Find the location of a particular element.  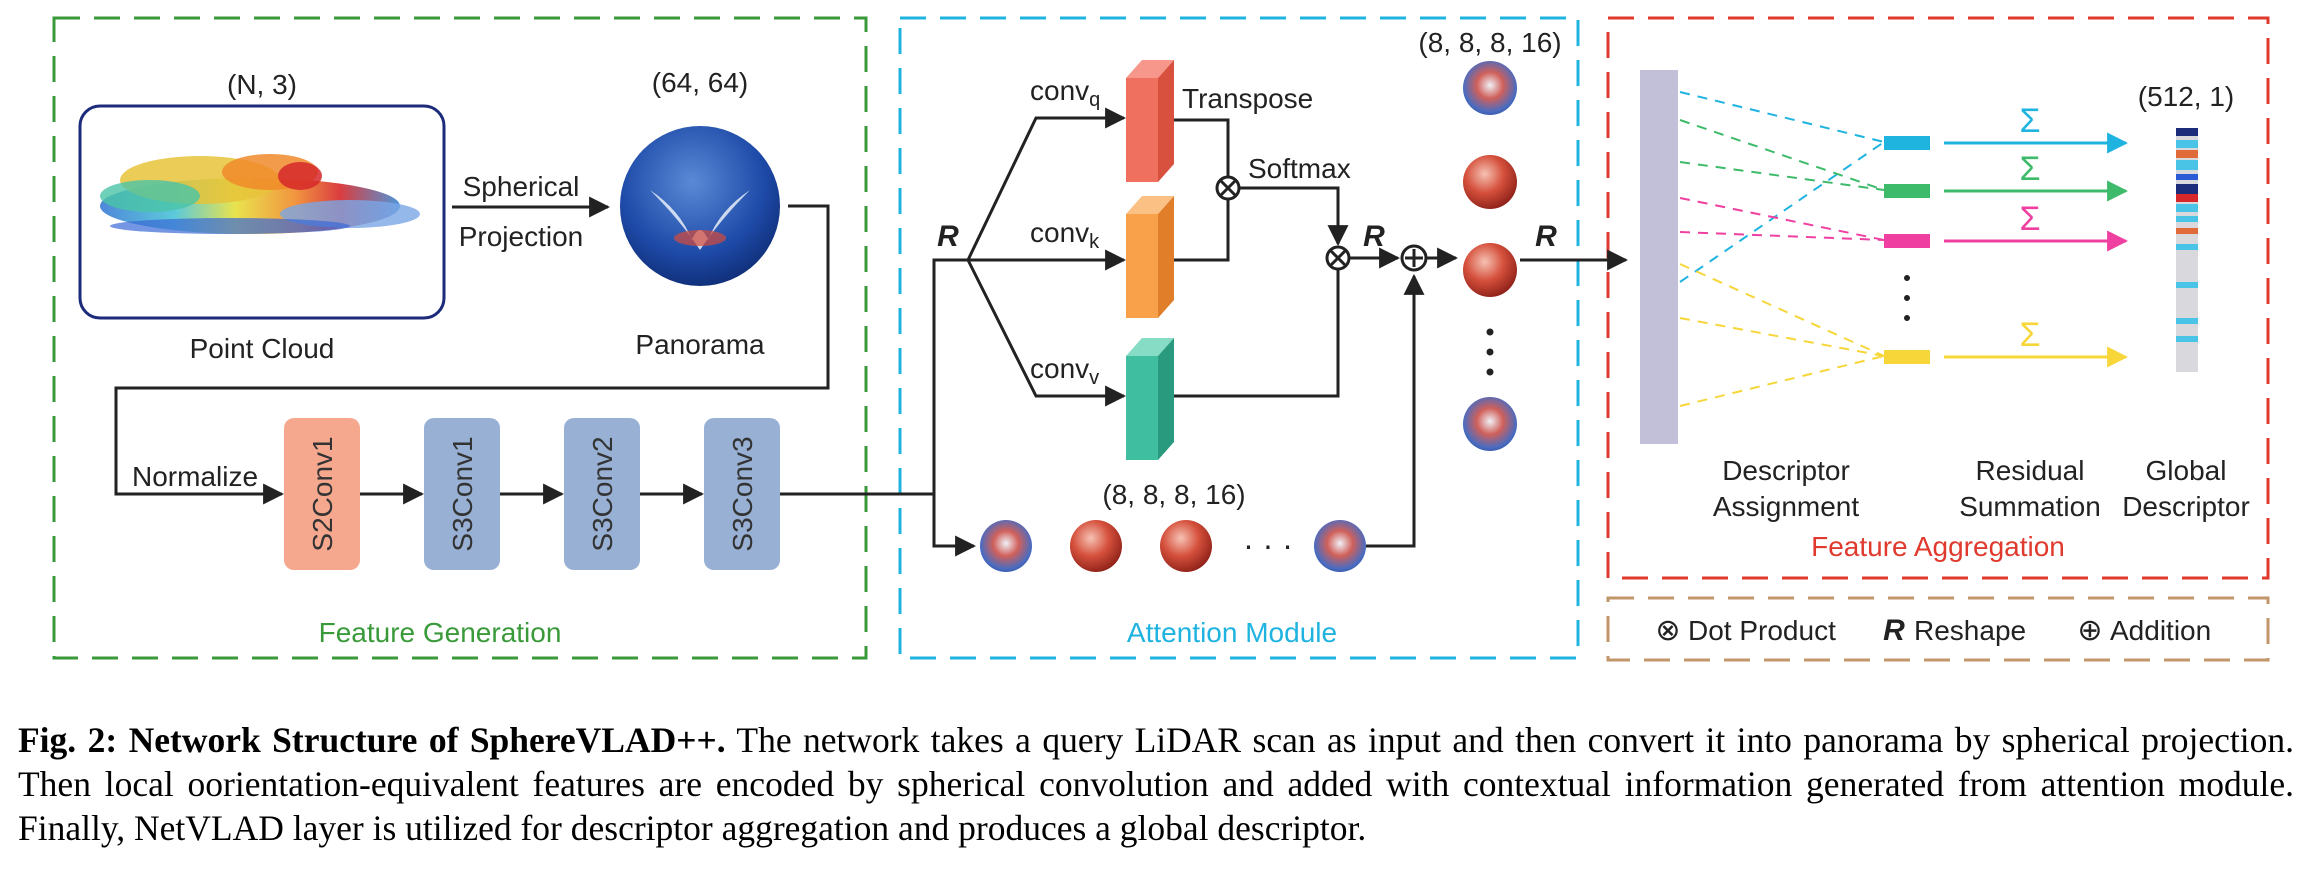

trunk-down-line is located at coordinates (954, 525).